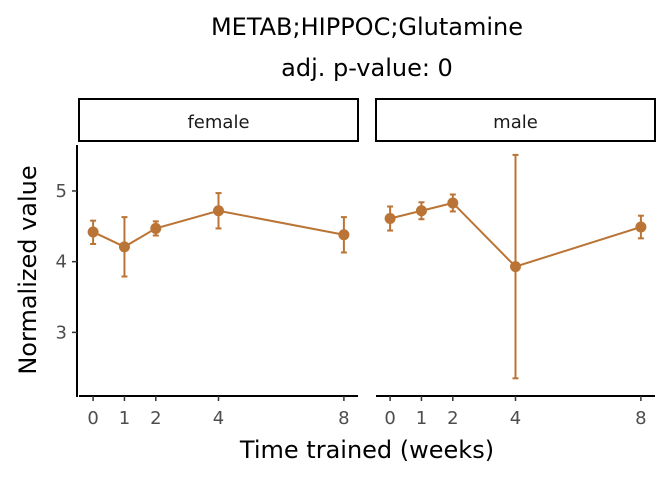  I want to click on y-tick-label: 4, so click(61, 262).